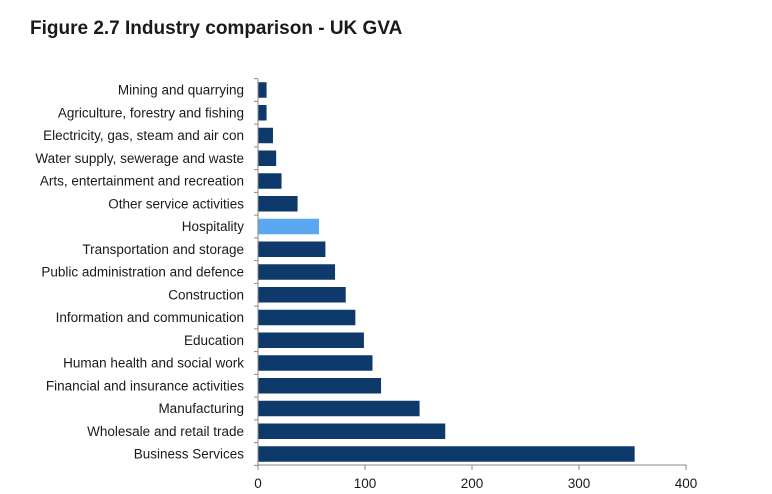 The width and height of the screenshot is (772, 494). Describe the element at coordinates (267, 158) in the screenshot. I see `bar-water-supply-sewerage-and-waste` at that location.